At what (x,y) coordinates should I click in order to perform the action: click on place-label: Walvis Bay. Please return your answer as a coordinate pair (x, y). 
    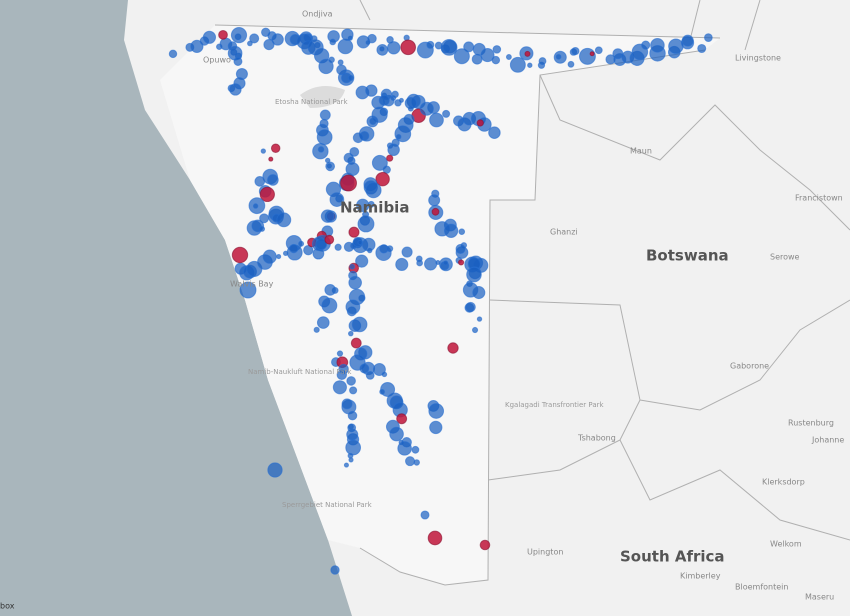
    Looking at the image, I should click on (252, 284).